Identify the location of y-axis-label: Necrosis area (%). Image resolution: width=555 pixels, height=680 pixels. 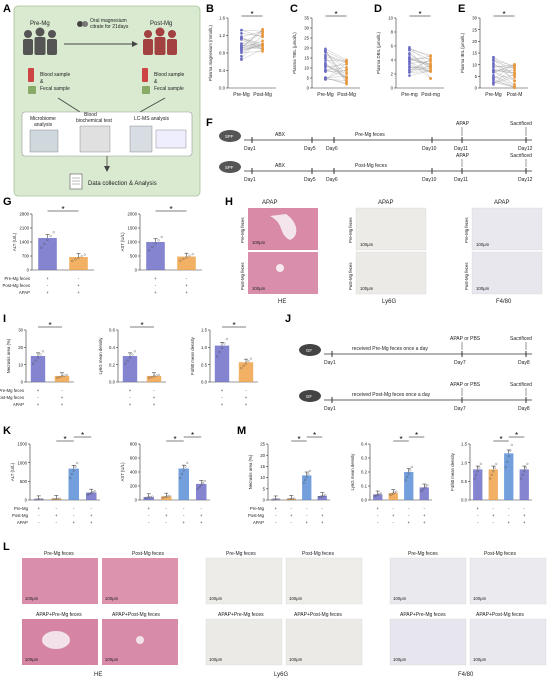
(8, 355).